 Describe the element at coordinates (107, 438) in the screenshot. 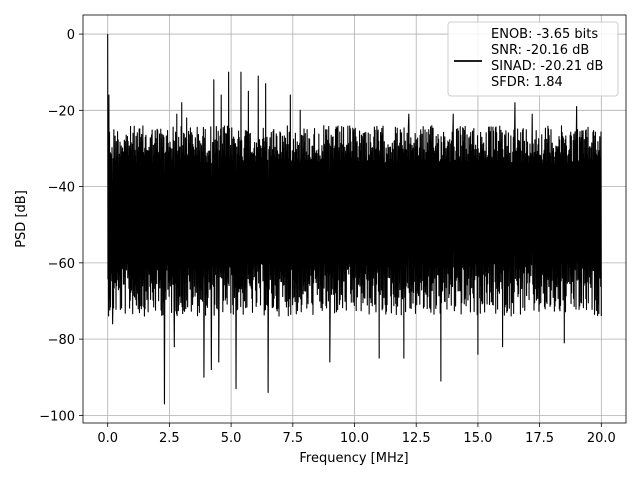

I see `x-tick-label: 0.0` at that location.